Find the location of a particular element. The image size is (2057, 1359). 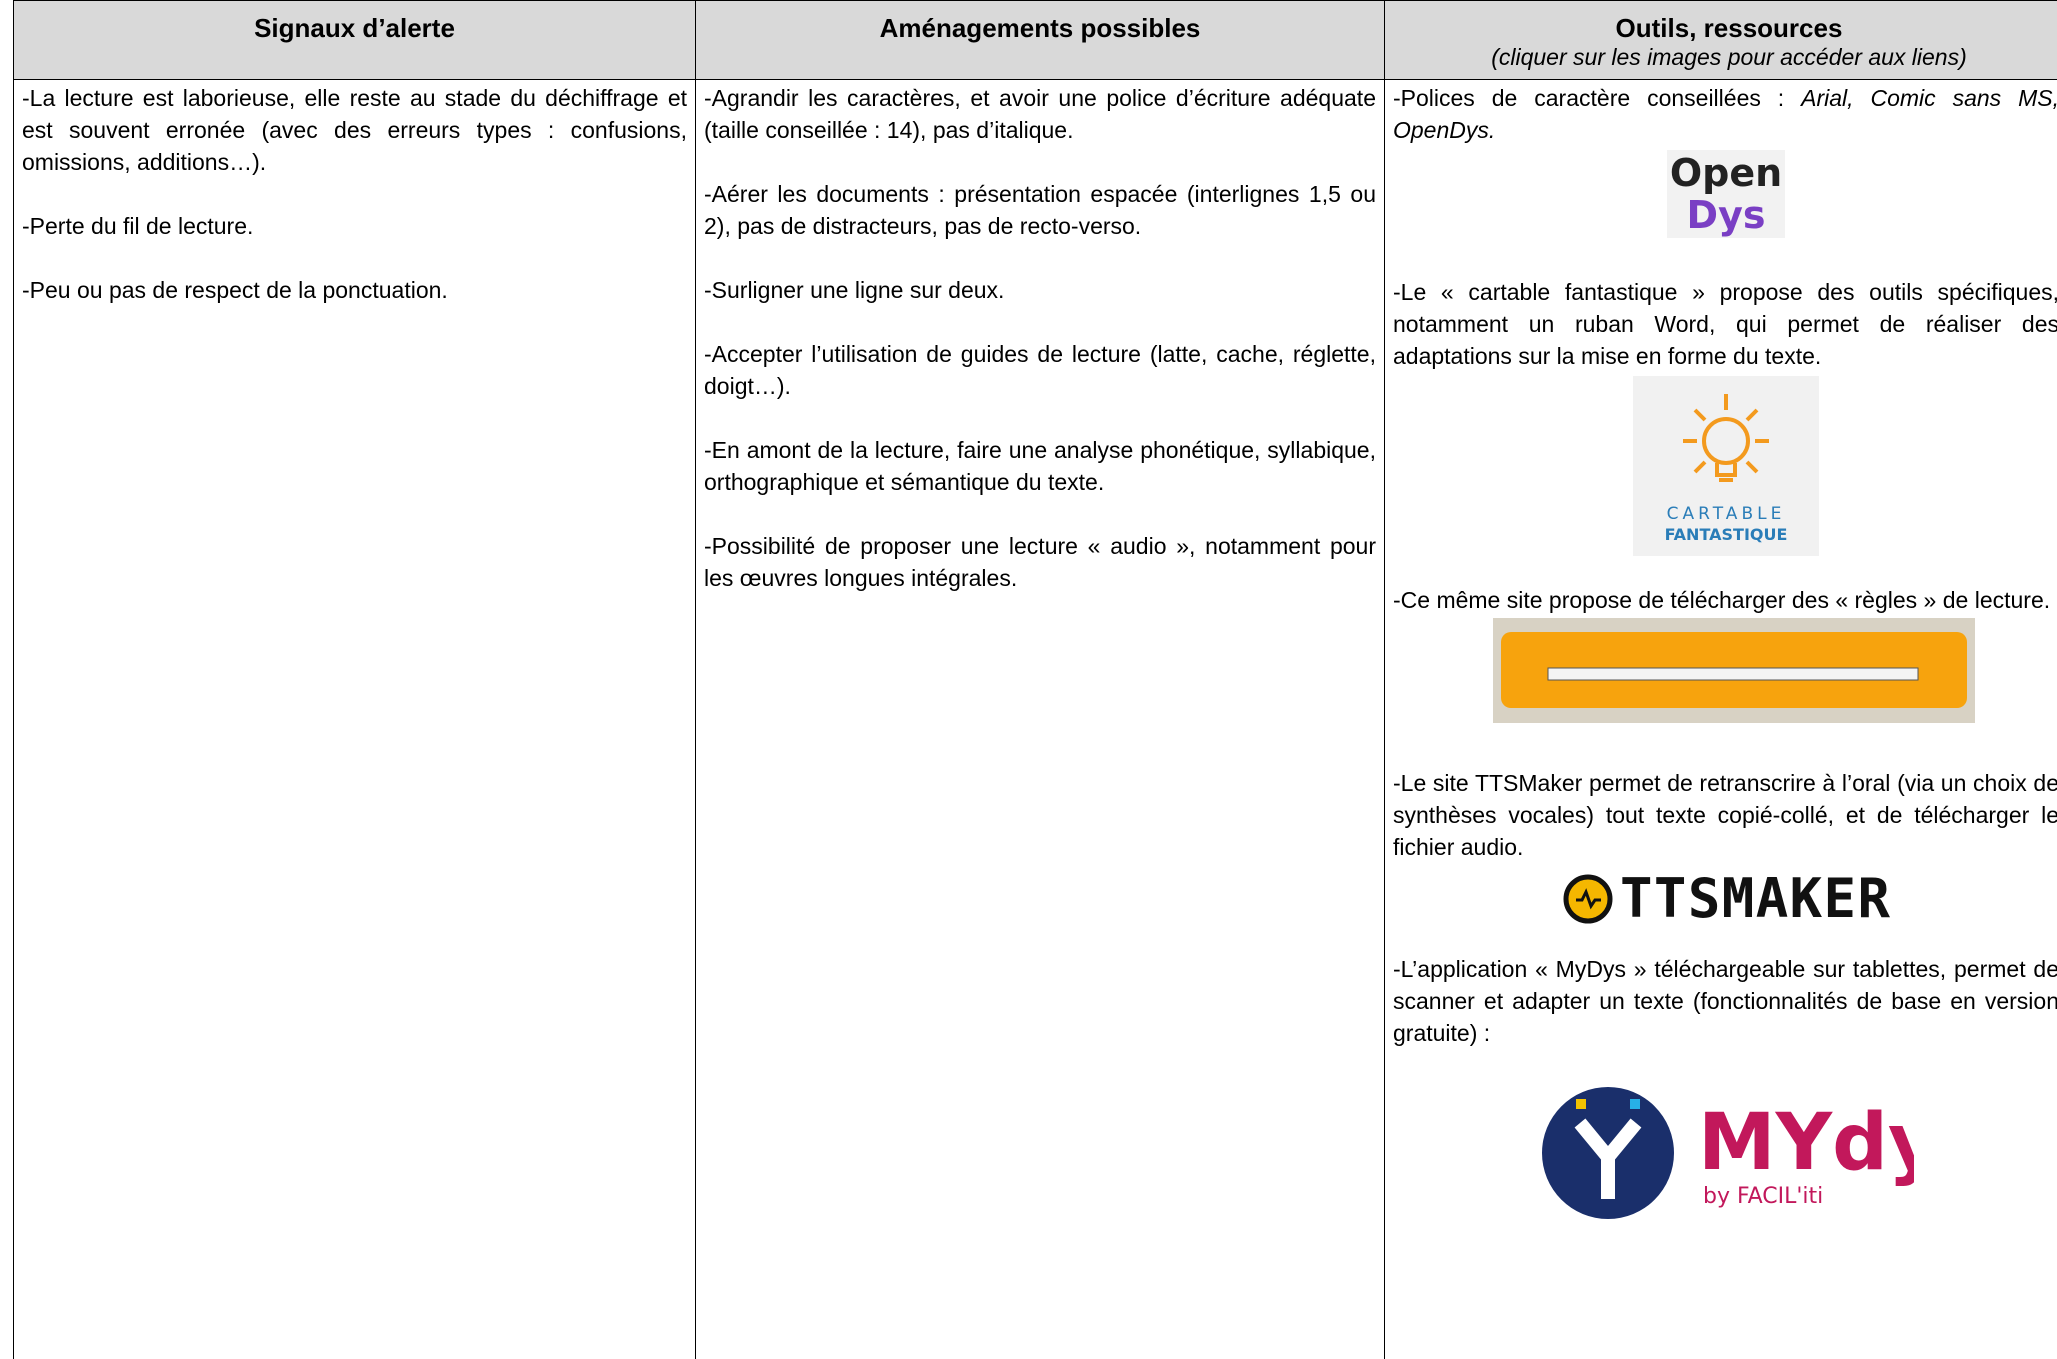

logo-text: Open is located at coordinates (1726, 173).